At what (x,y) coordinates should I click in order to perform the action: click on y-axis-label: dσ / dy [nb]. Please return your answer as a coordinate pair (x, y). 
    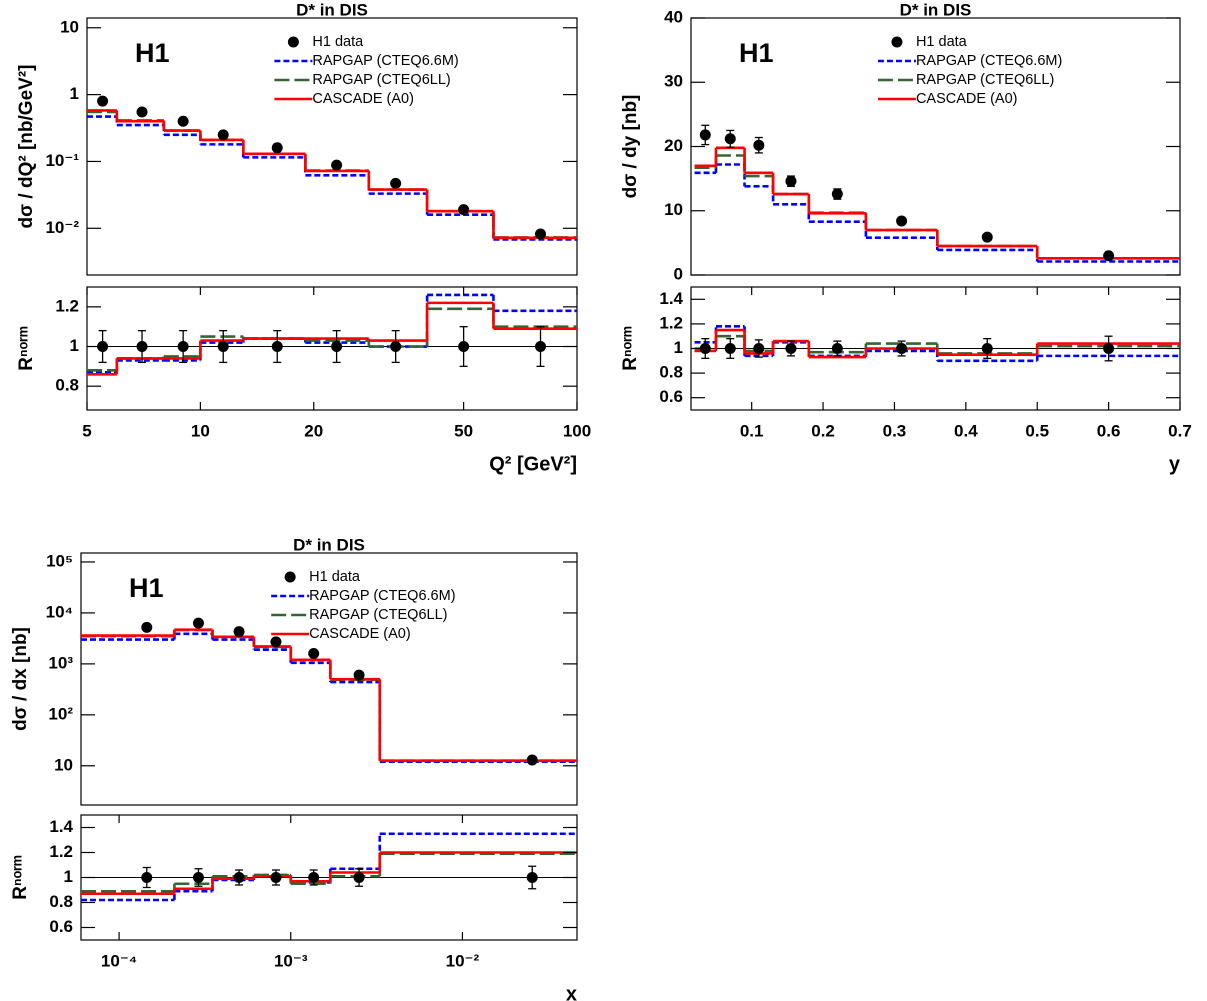
    Looking at the image, I should click on (630, 147).